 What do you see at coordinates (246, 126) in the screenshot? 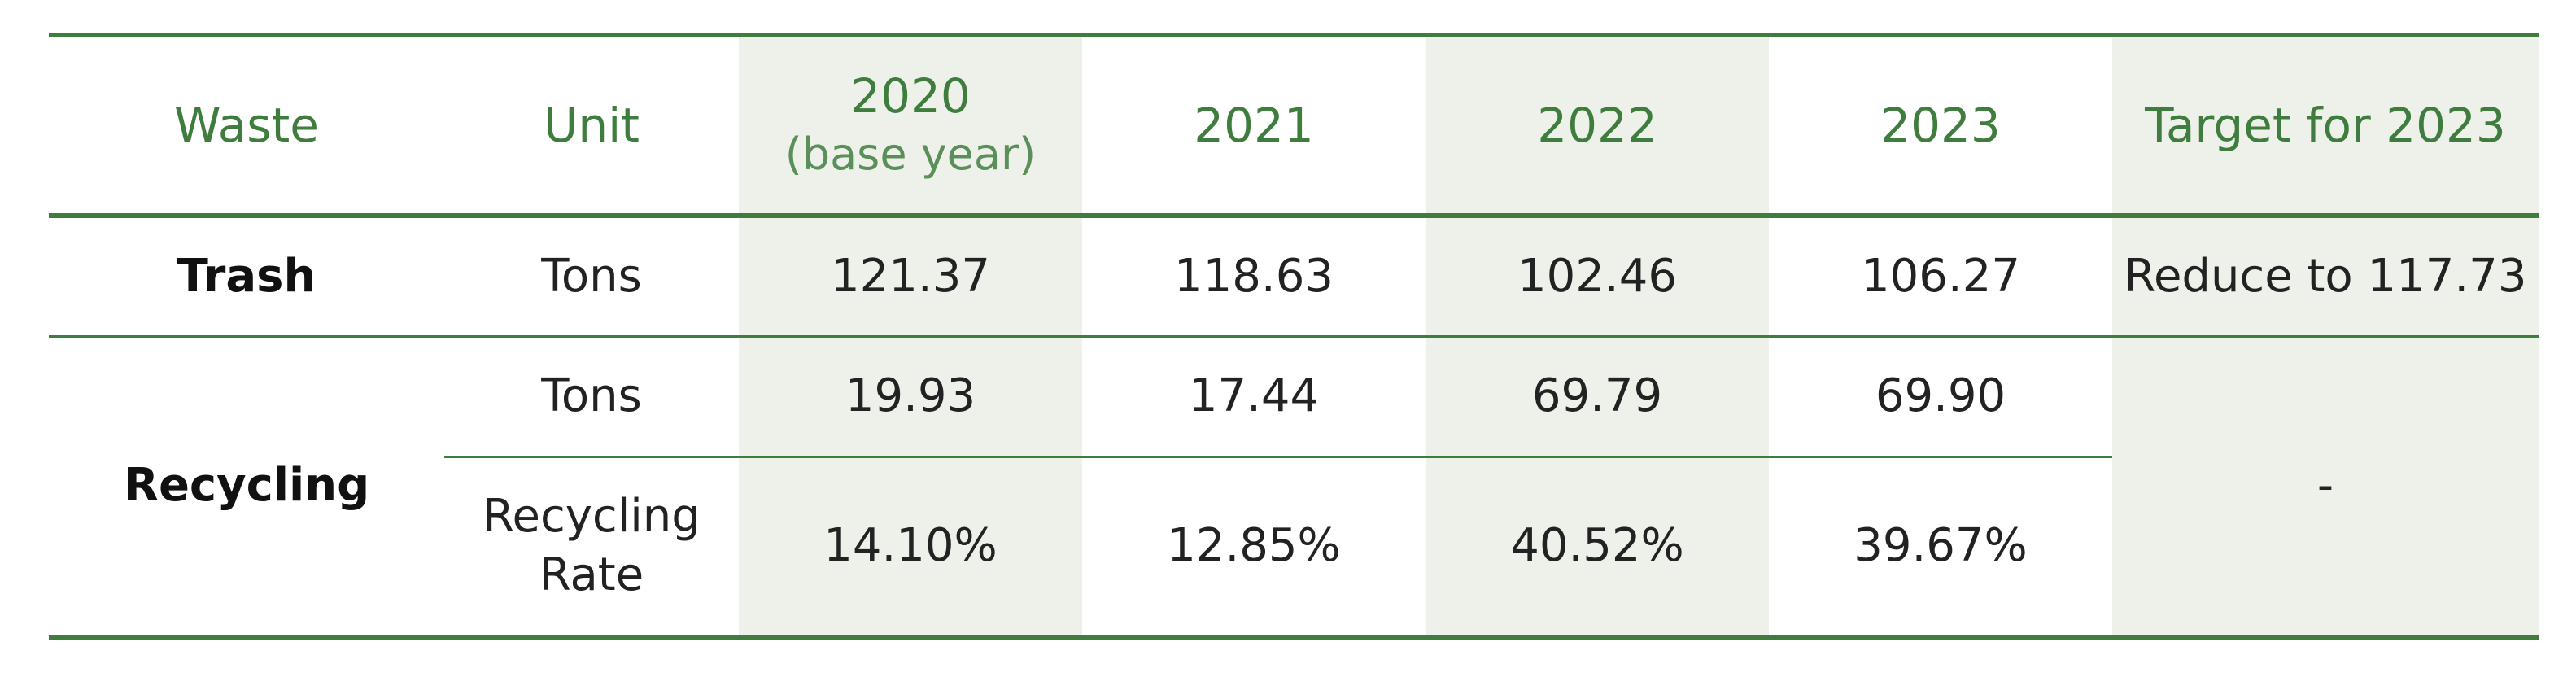
I see `header-waste: Waste` at bounding box center [246, 126].